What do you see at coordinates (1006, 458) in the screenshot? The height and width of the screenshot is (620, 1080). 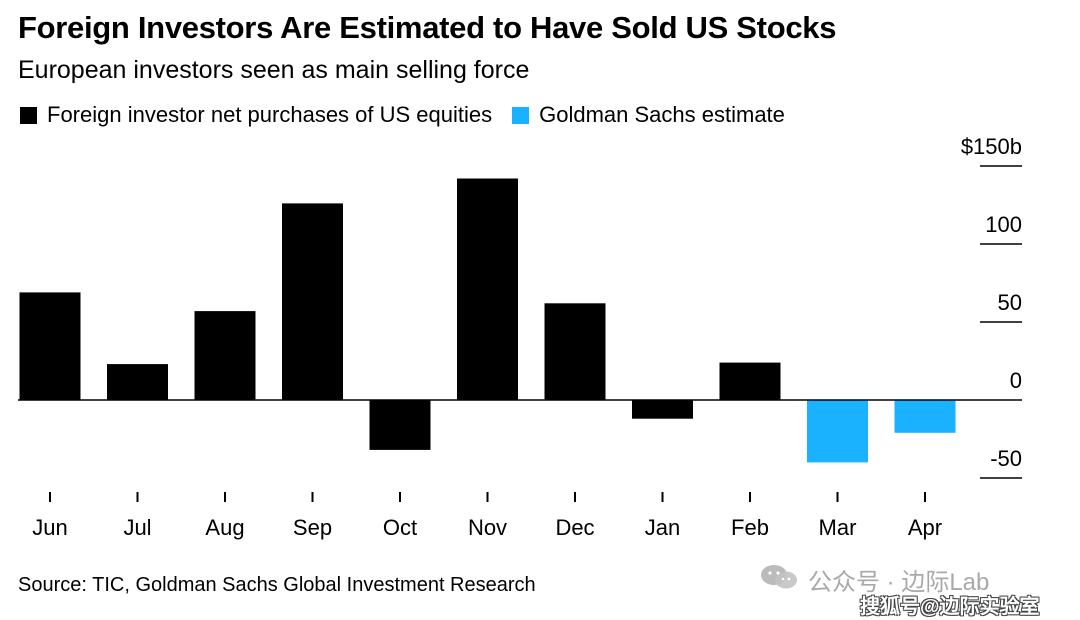 I see `y-tick-label: -50` at bounding box center [1006, 458].